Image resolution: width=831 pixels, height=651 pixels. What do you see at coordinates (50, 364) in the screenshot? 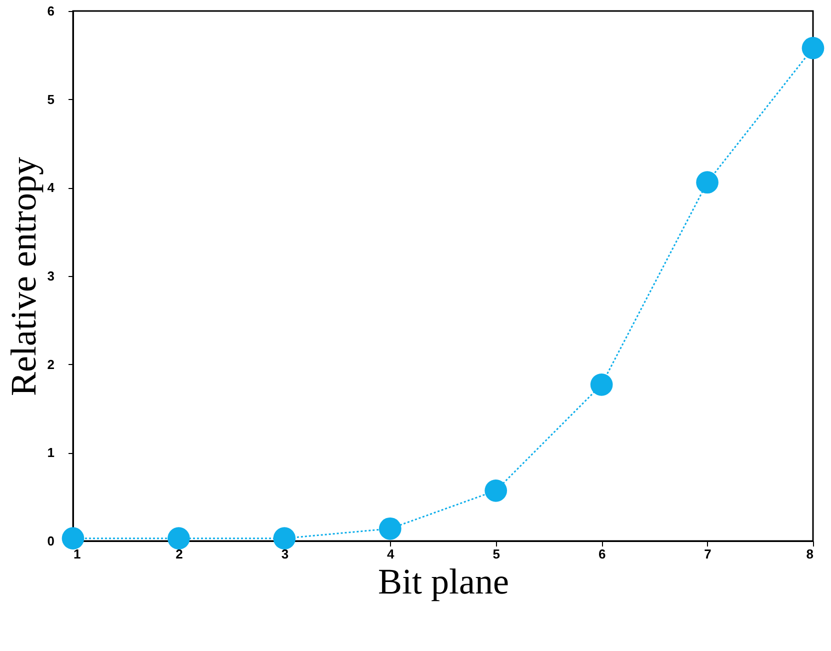
I see `y-tick-label: 2` at bounding box center [50, 364].